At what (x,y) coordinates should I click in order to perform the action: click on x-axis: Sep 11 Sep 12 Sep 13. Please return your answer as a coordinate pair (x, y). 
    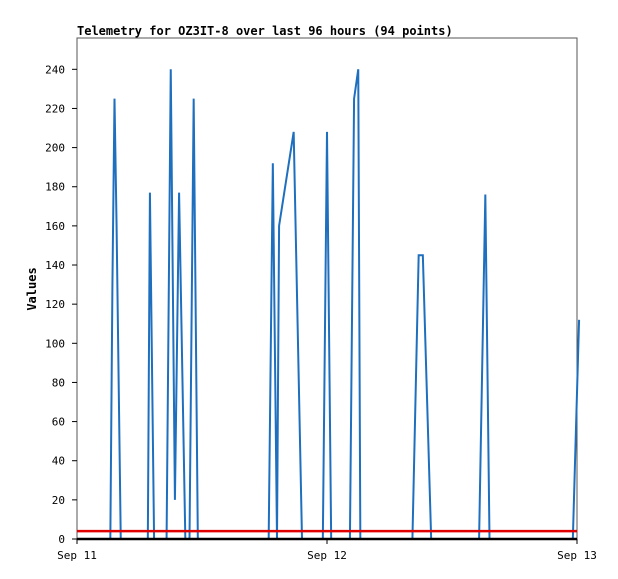
    Looking at the image, I should click on (327, 550).